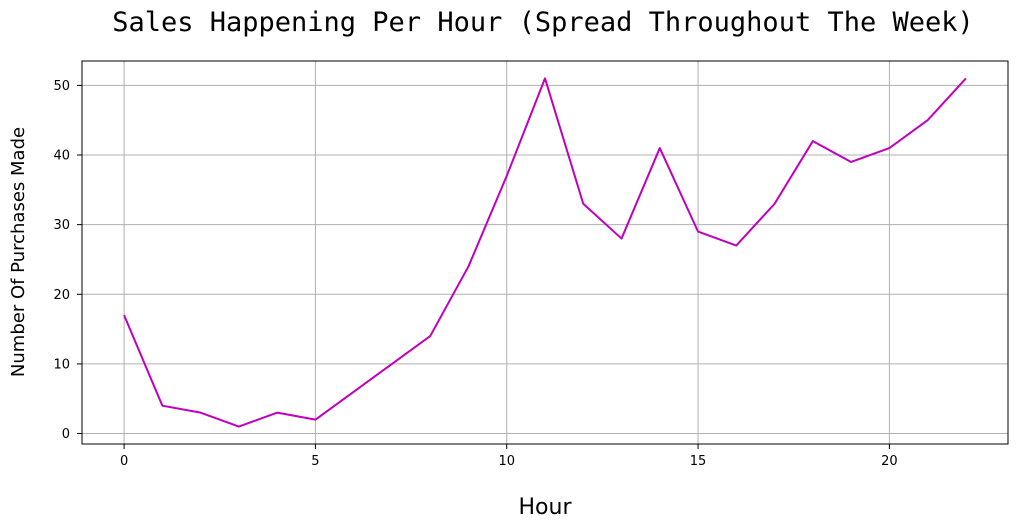 The image size is (1018, 530). I want to click on x-tick-label: 0, so click(124, 461).